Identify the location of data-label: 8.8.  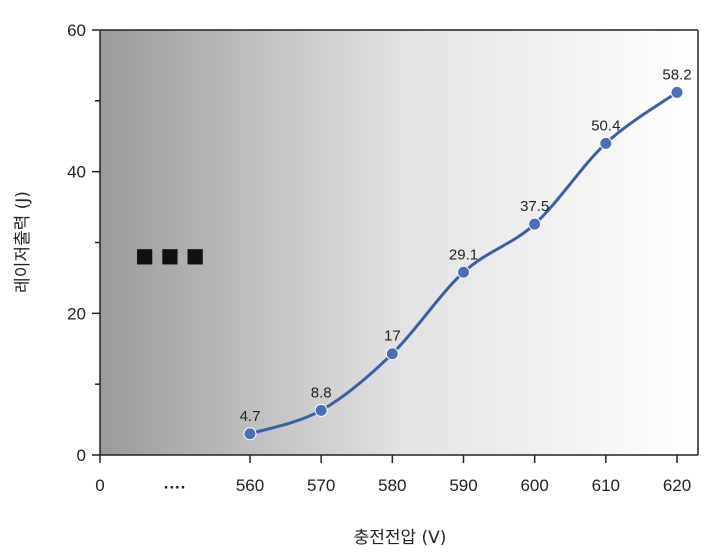
(321, 392).